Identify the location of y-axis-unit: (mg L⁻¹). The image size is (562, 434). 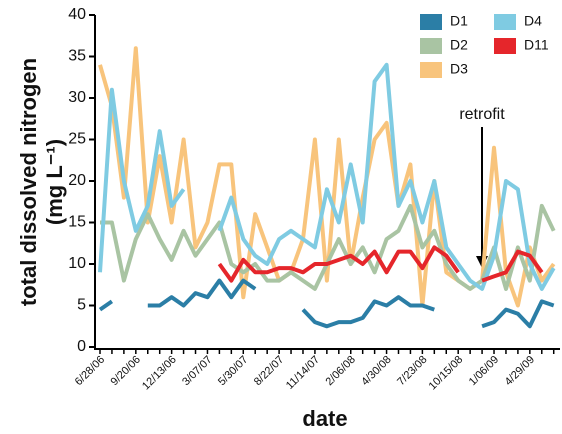
(54, 182).